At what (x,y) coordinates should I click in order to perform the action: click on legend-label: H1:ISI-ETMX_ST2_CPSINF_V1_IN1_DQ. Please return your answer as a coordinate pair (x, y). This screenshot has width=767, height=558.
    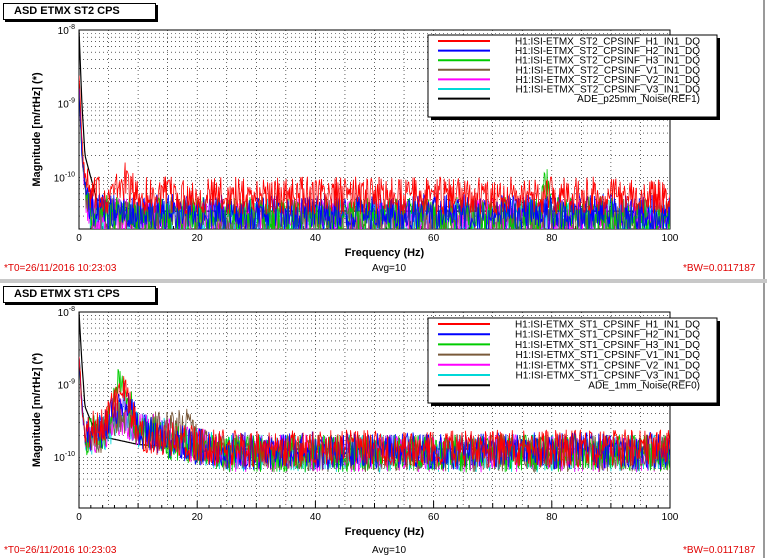
    Looking at the image, I should click on (607, 70).